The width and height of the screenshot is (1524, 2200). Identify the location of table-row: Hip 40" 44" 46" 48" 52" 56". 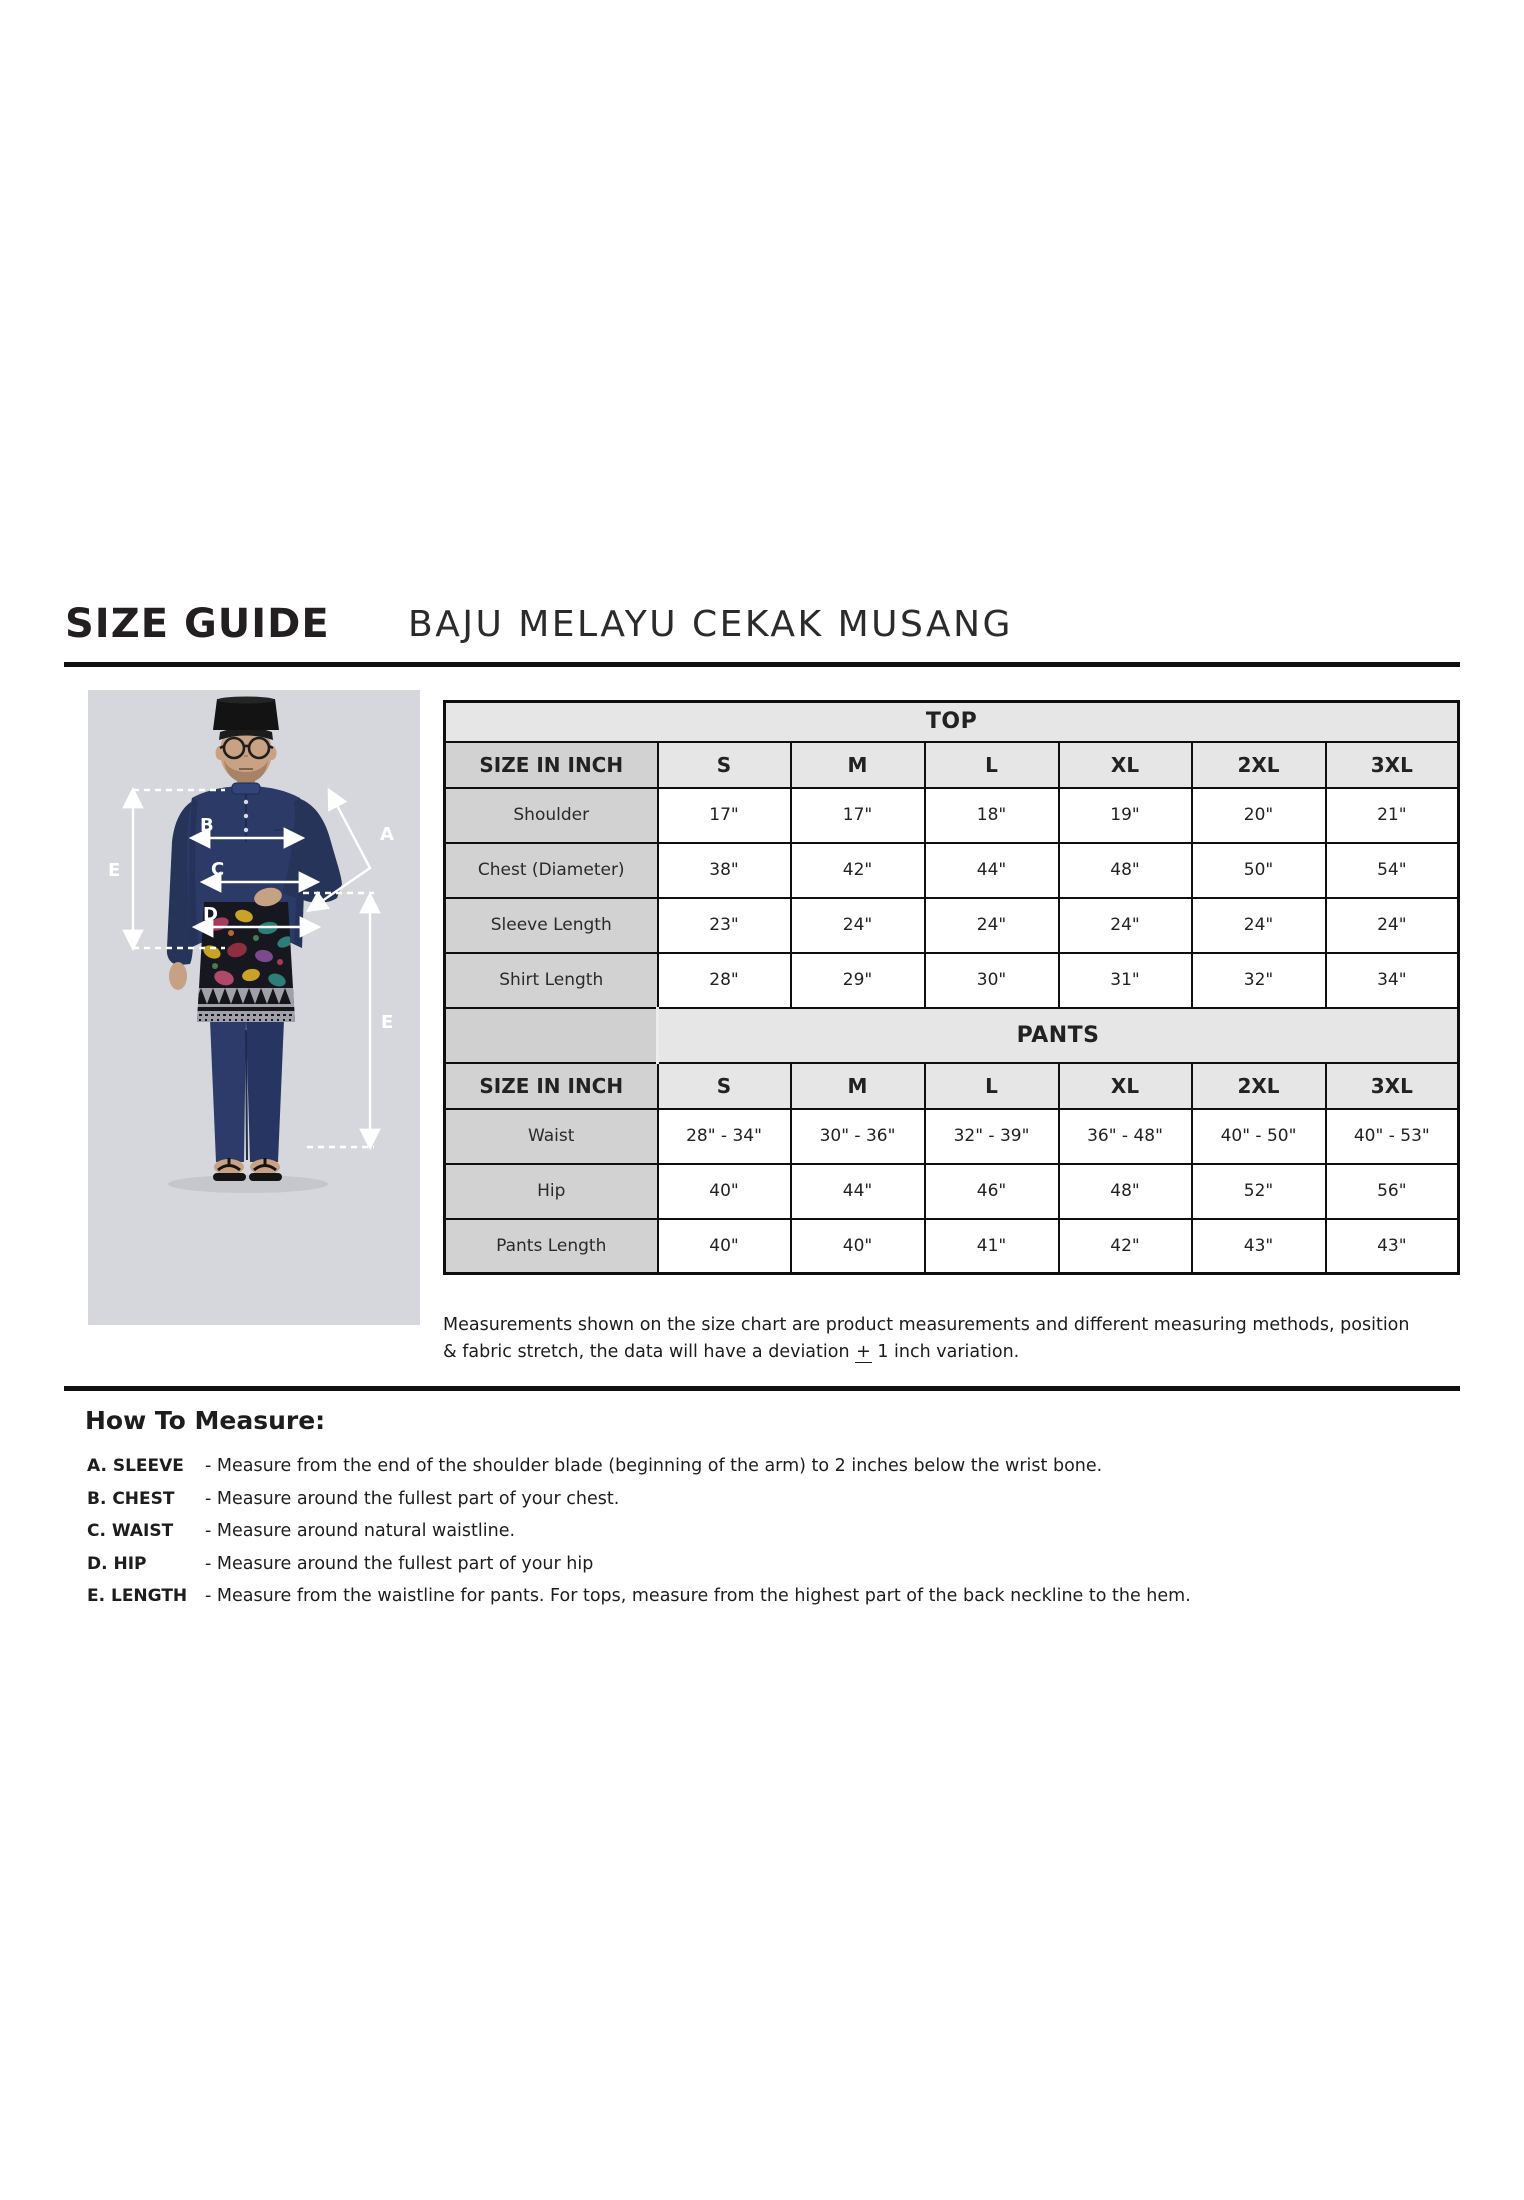
(951, 1191).